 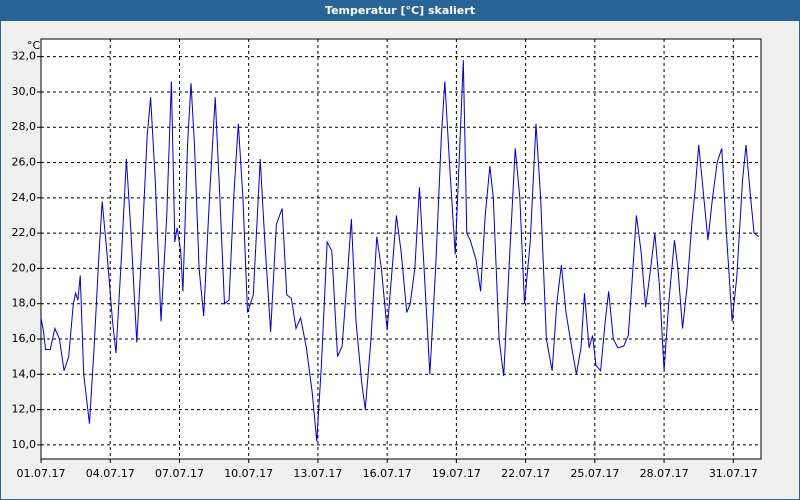 What do you see at coordinates (24, 338) in the screenshot?
I see `y-tick-label: 16,0` at bounding box center [24, 338].